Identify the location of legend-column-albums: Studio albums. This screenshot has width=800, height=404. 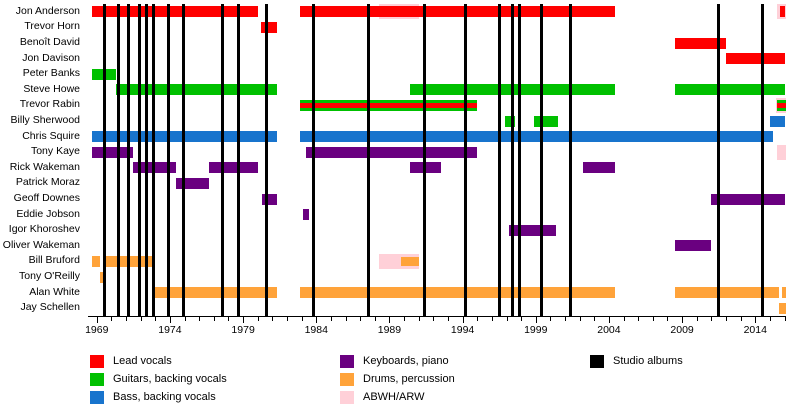
(636, 361).